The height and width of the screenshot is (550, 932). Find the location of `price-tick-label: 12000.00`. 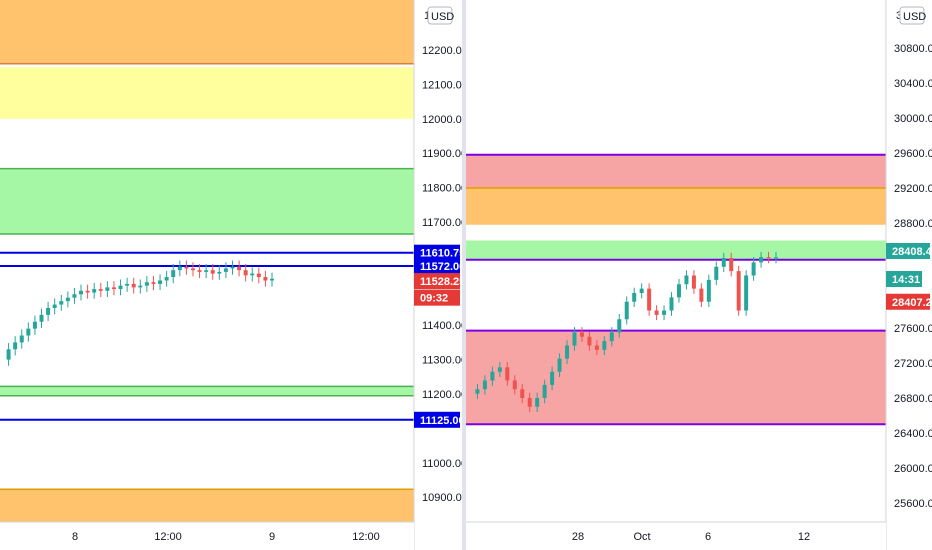

price-tick-label: 12000.00 is located at coordinates (442, 120).